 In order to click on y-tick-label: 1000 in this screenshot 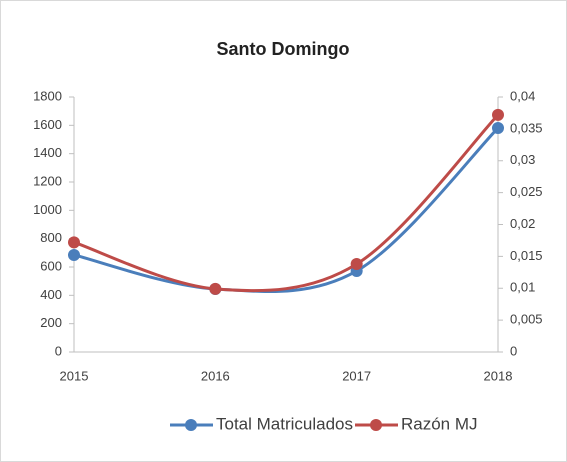, I will do `click(47, 209)`.